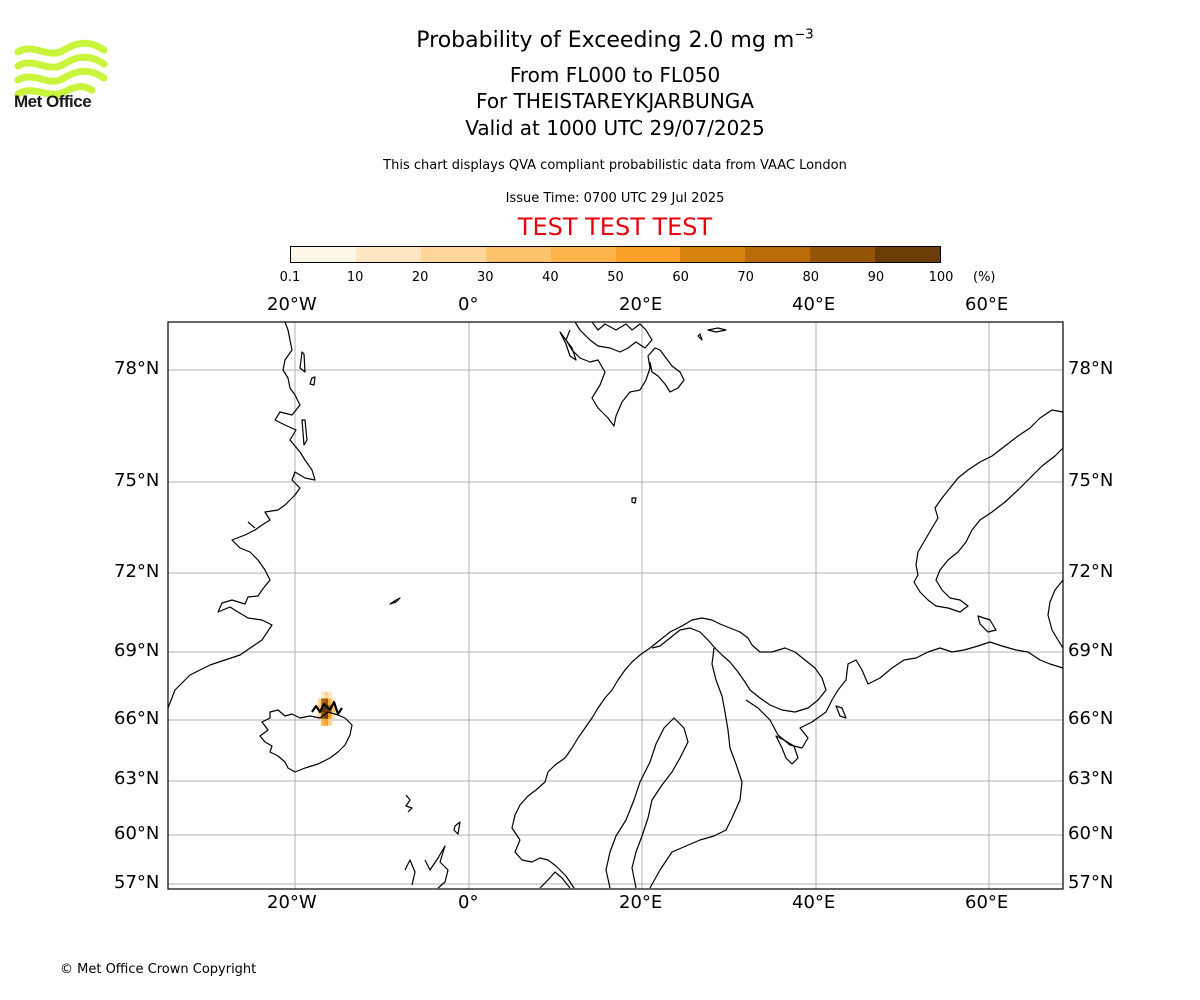 Image resolution: width=1200 pixels, height=1000 pixels. What do you see at coordinates (137, 571) in the screenshot?
I see `lat-label-left-3: 72°N` at bounding box center [137, 571].